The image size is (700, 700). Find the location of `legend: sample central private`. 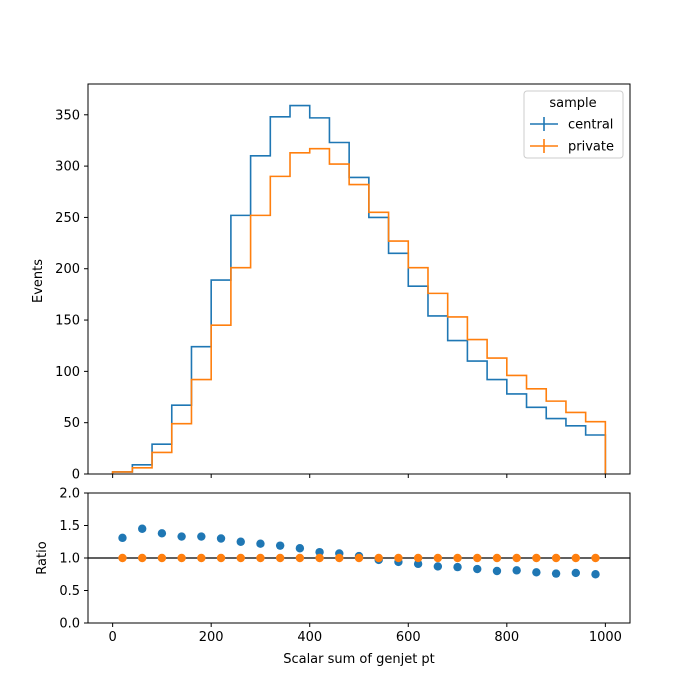

legend: sample central private is located at coordinates (573, 124).